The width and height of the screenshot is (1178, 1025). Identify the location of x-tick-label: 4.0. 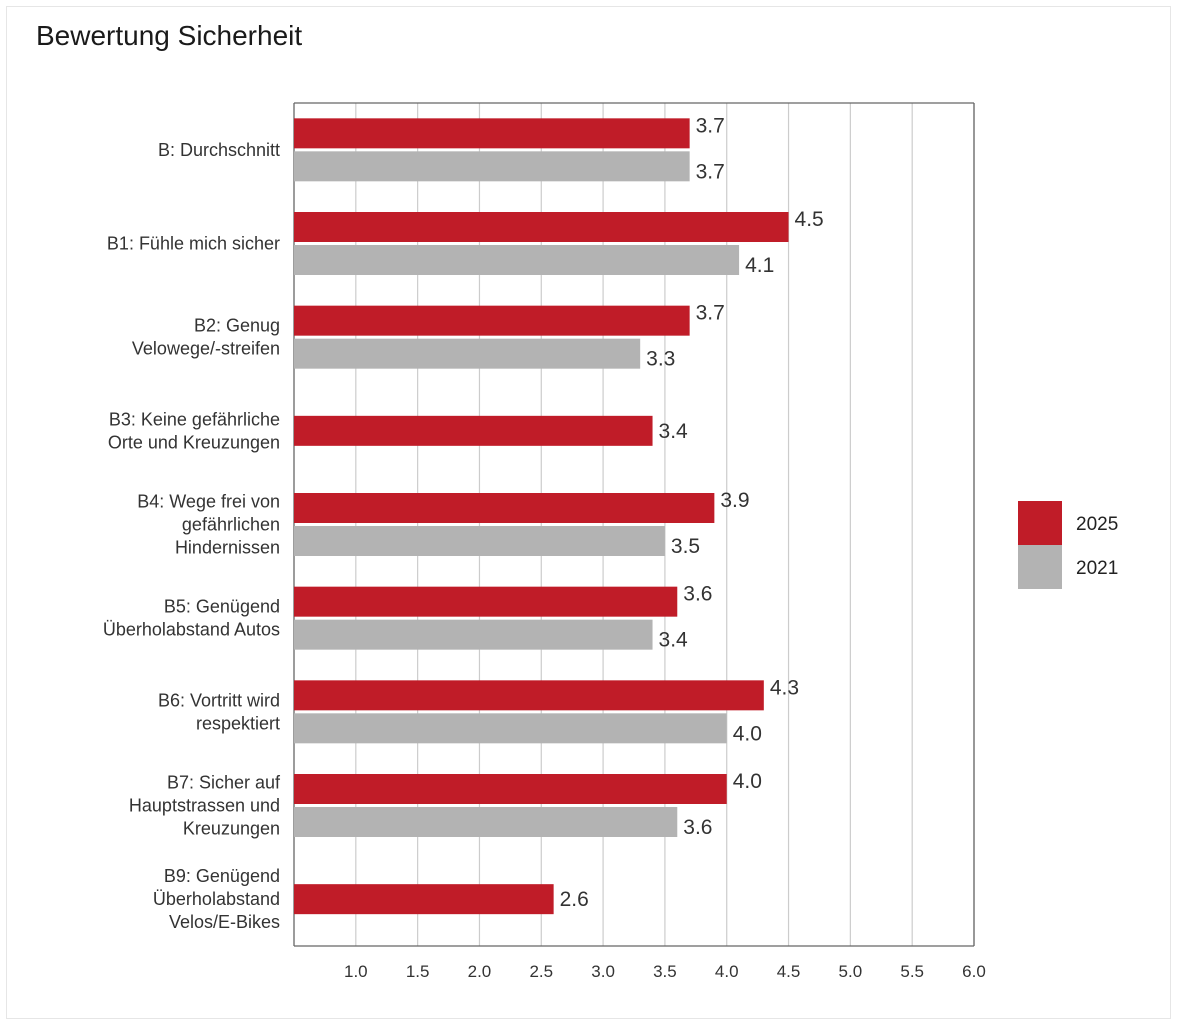
(727, 971).